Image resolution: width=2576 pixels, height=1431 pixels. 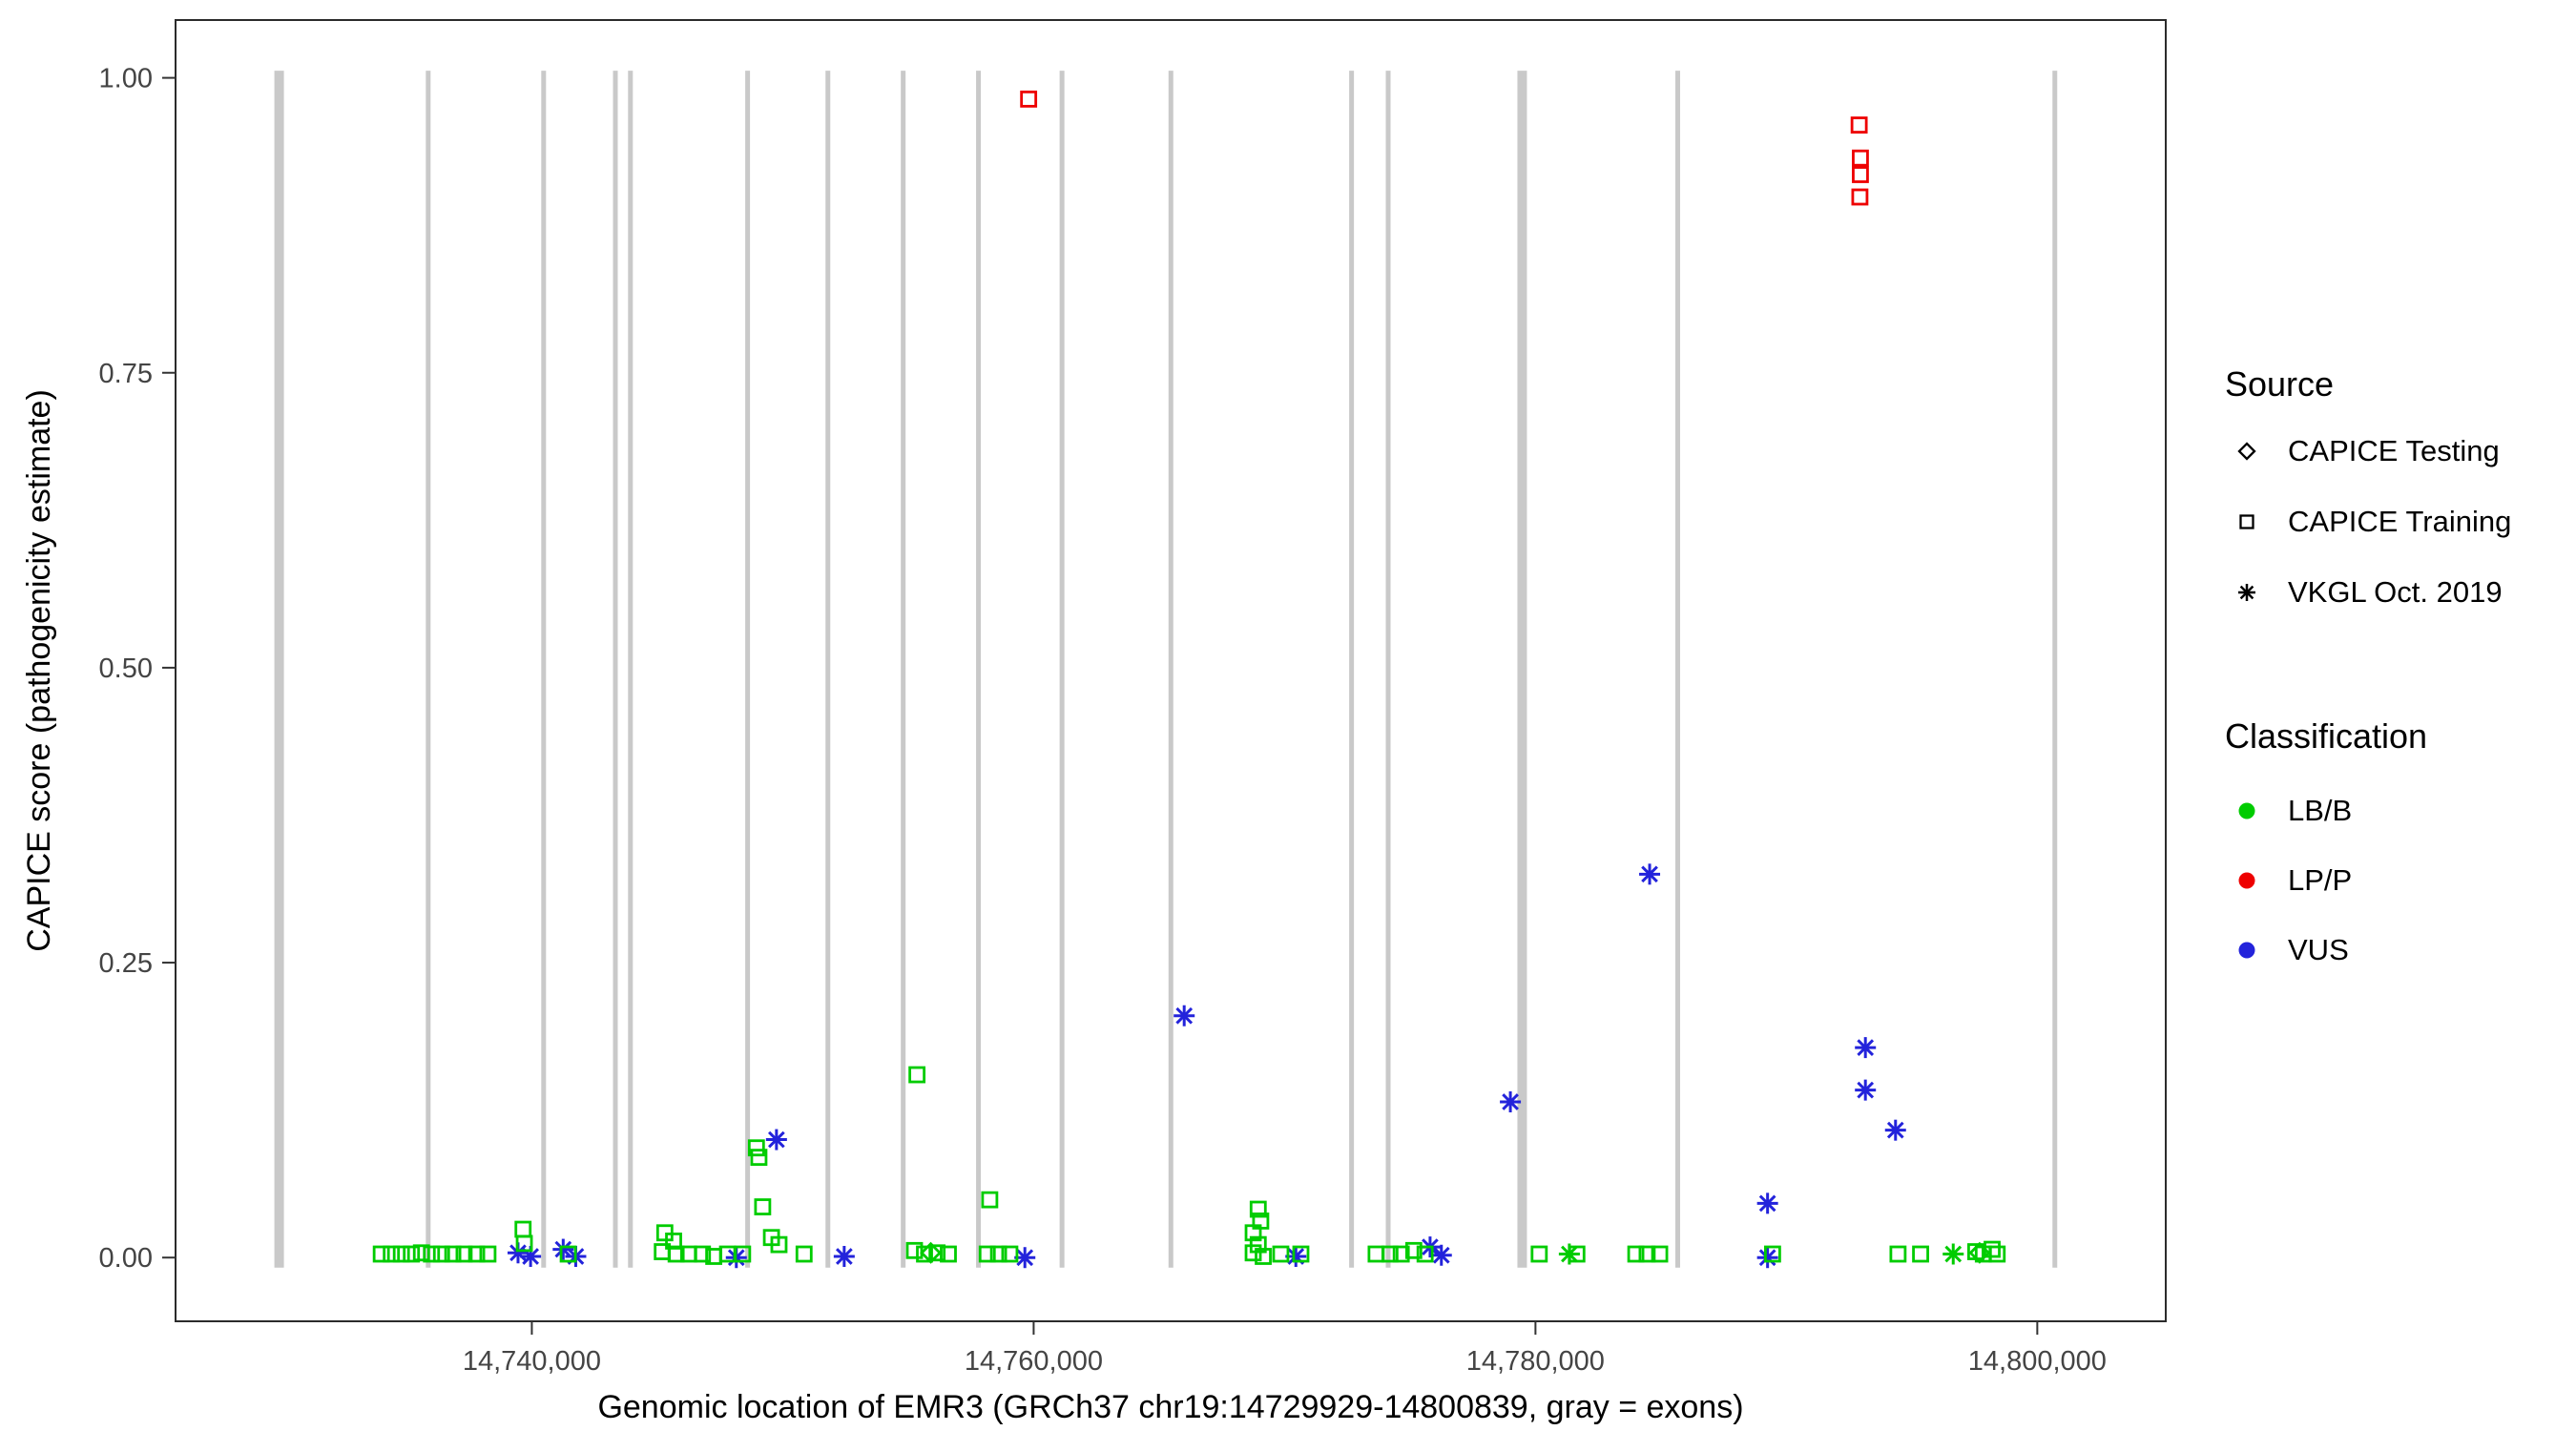 What do you see at coordinates (2279, 384) in the screenshot?
I see `legend-source-title: Source` at bounding box center [2279, 384].